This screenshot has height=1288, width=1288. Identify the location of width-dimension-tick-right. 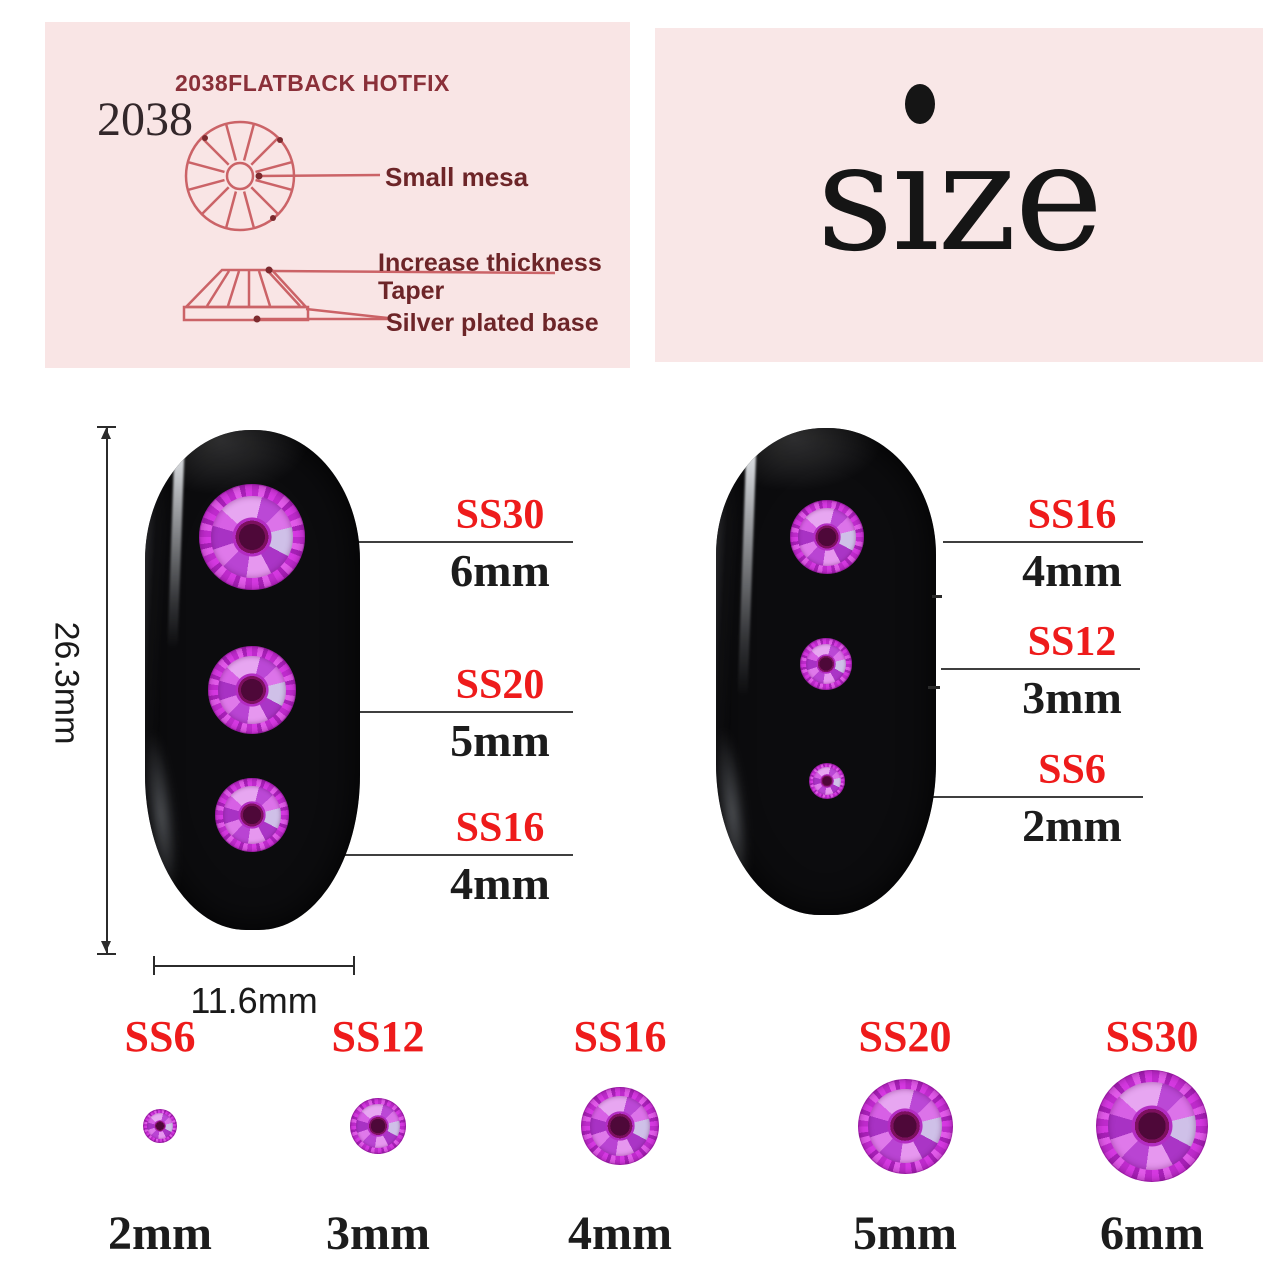
(354, 965).